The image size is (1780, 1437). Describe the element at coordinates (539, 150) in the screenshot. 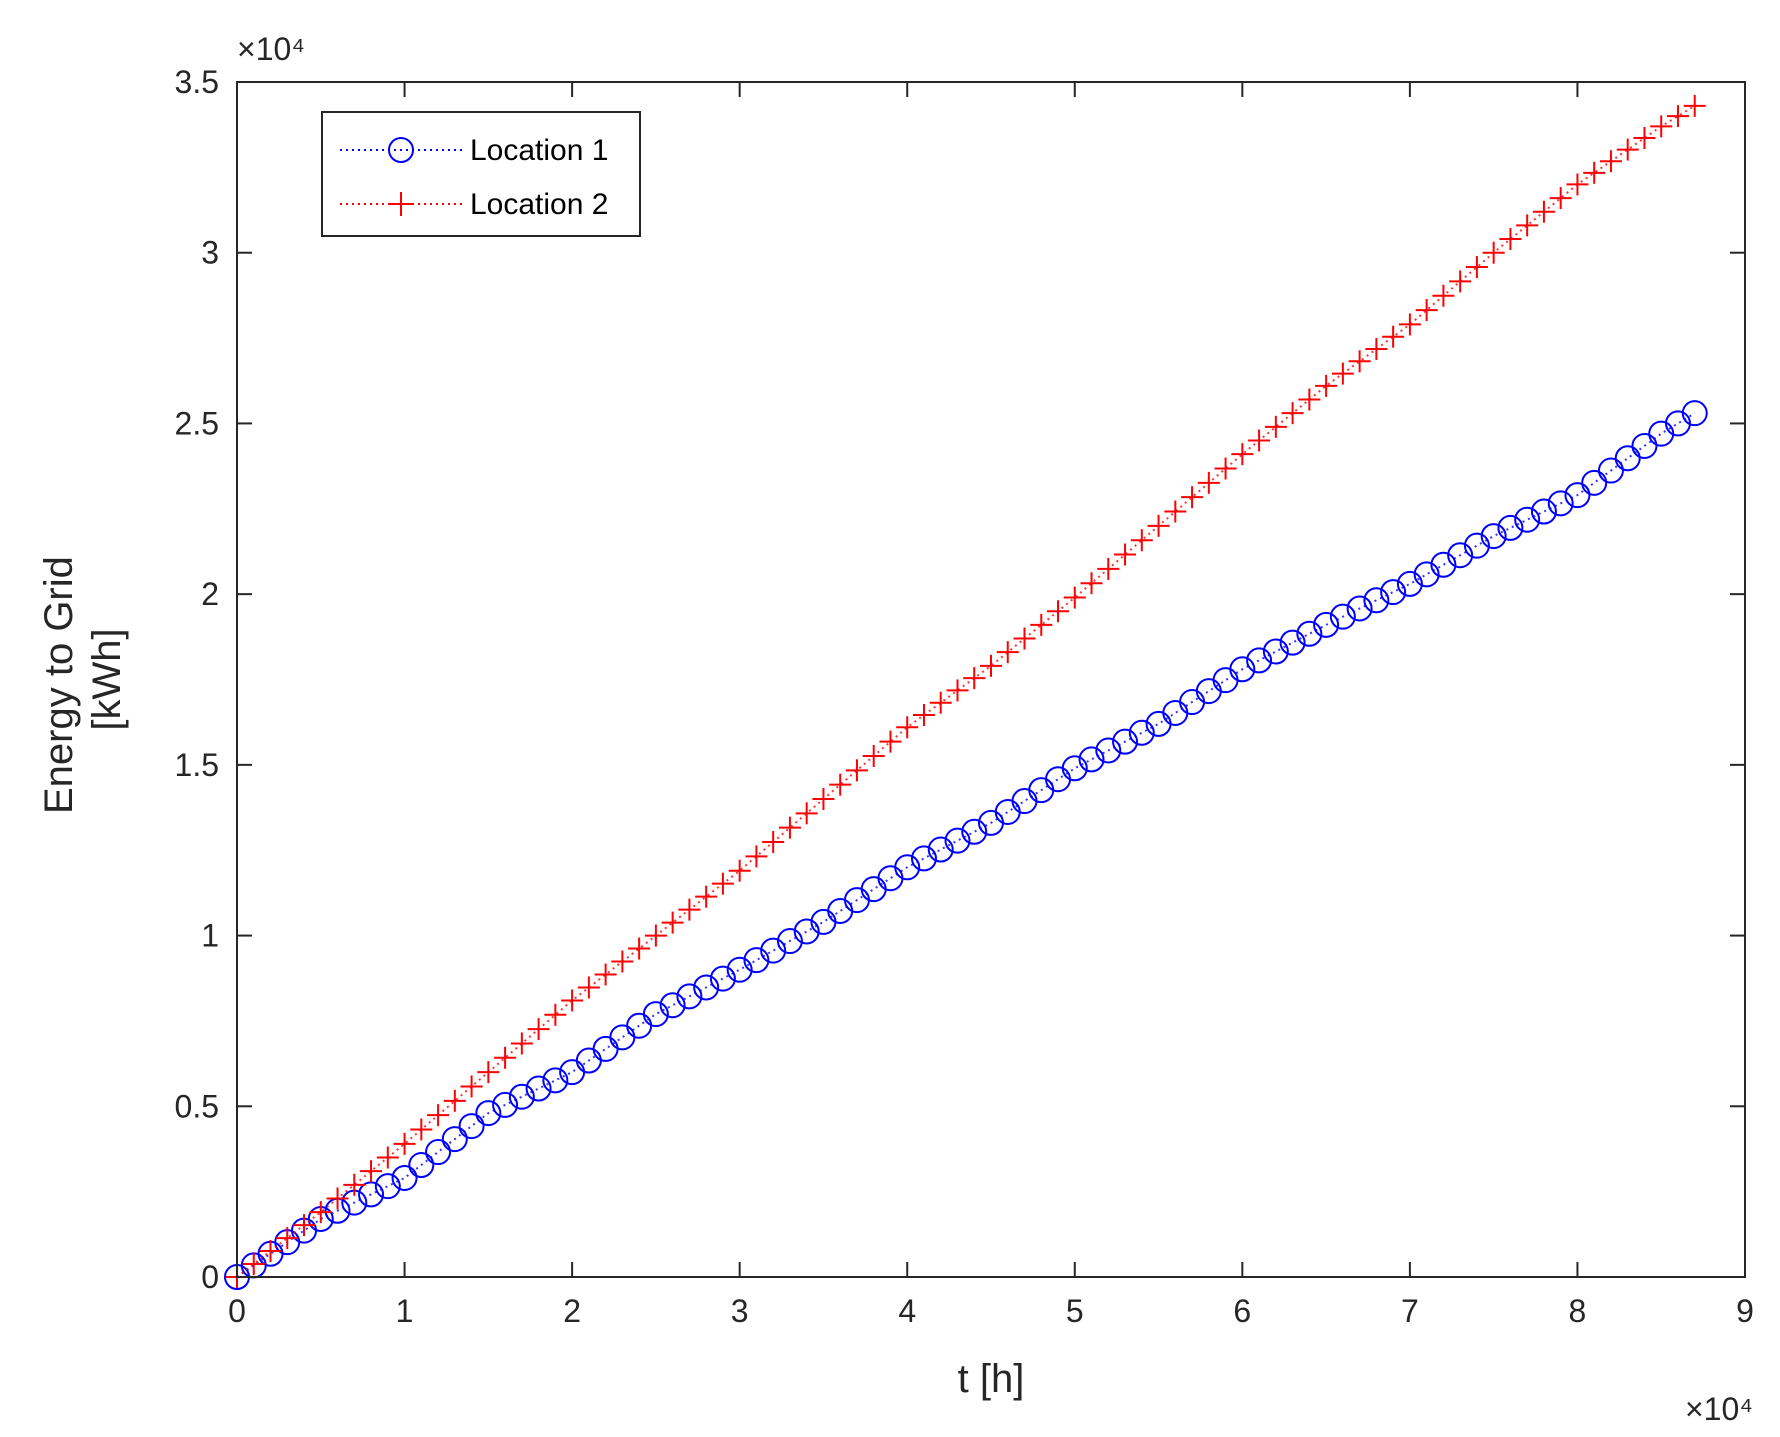

I see `legend-label: Location 1` at that location.